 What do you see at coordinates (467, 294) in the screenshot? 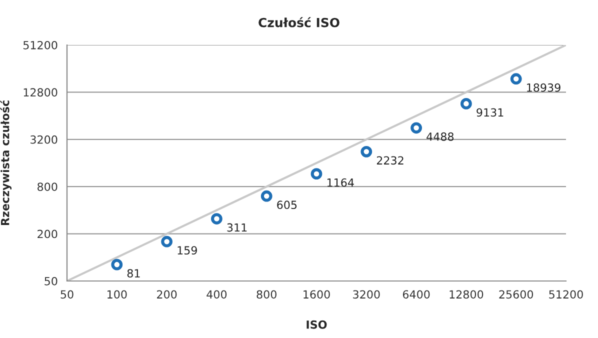
I see `x-tick-label: 12800` at bounding box center [467, 294].